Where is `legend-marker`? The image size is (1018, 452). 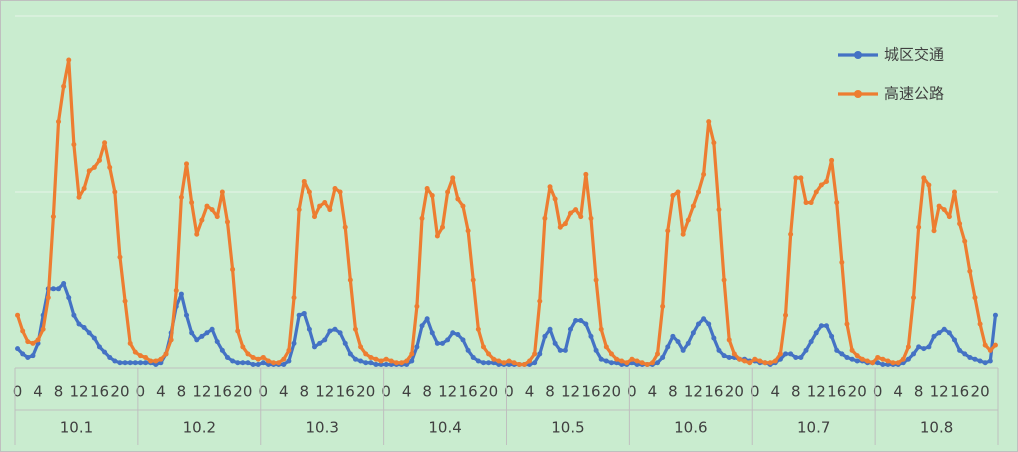
legend-marker is located at coordinates (858, 55).